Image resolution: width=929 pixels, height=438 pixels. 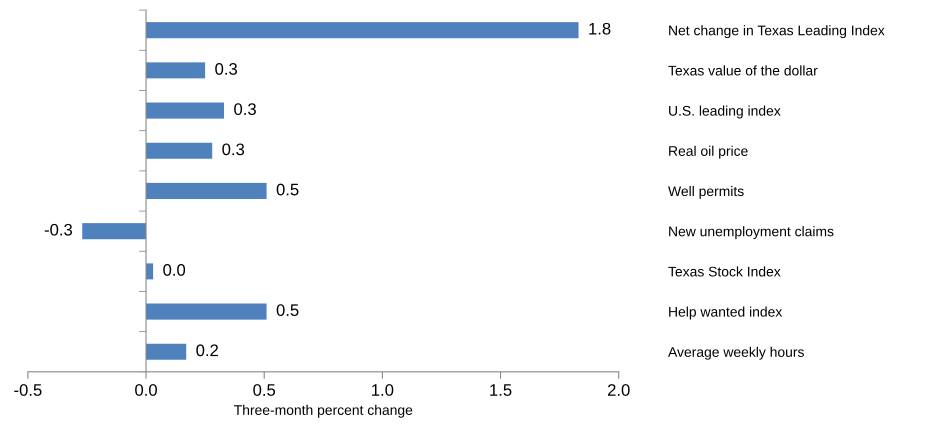 What do you see at coordinates (146, 390) in the screenshot?
I see `x-tick-label: 0.0` at bounding box center [146, 390].